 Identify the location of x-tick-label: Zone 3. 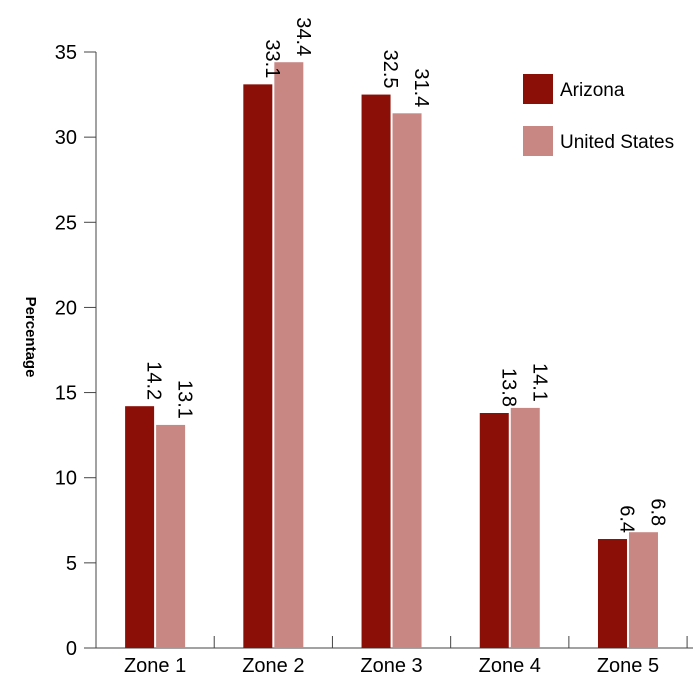
(391, 665).